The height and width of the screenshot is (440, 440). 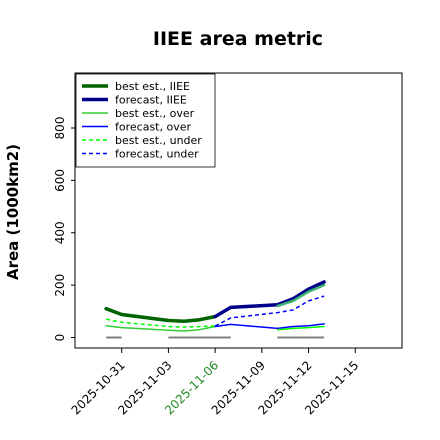 What do you see at coordinates (158, 140) in the screenshot?
I see `legend-label: best est., under` at bounding box center [158, 140].